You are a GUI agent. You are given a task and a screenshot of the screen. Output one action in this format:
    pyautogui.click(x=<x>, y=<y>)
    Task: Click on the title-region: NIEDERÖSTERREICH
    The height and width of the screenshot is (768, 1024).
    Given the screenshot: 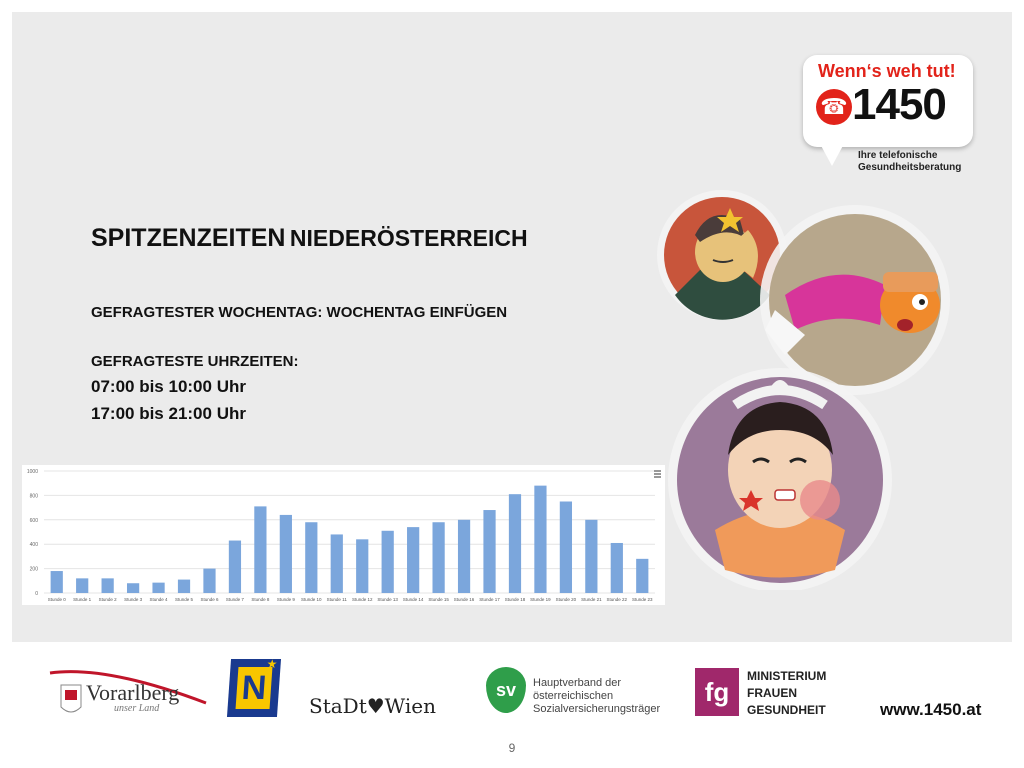 What is the action you would take?
    pyautogui.click(x=408, y=238)
    